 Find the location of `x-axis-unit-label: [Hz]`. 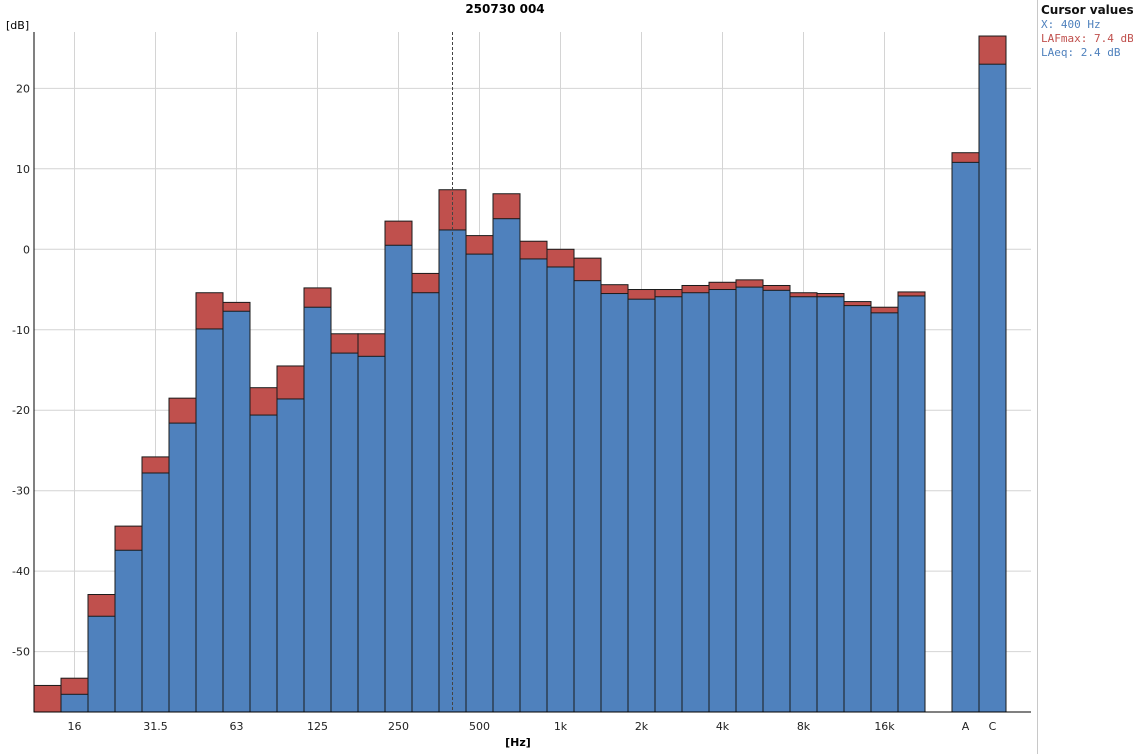

x-axis-unit-label: [Hz] is located at coordinates (518, 742).